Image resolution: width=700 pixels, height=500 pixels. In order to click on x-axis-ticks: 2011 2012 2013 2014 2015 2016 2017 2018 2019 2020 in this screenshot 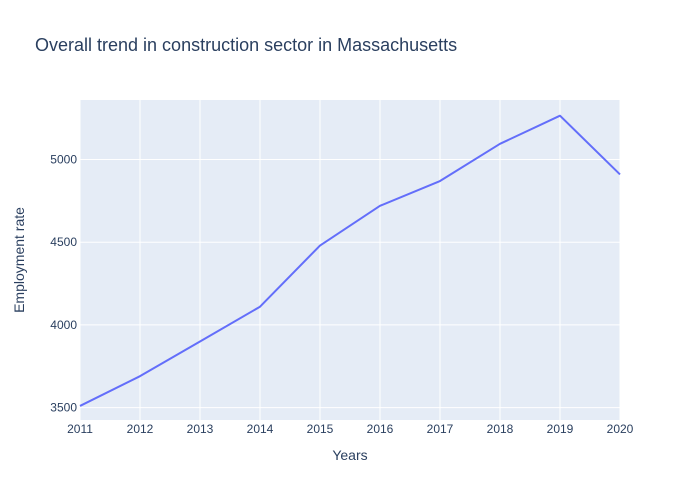, I will do `click(350, 429)`.